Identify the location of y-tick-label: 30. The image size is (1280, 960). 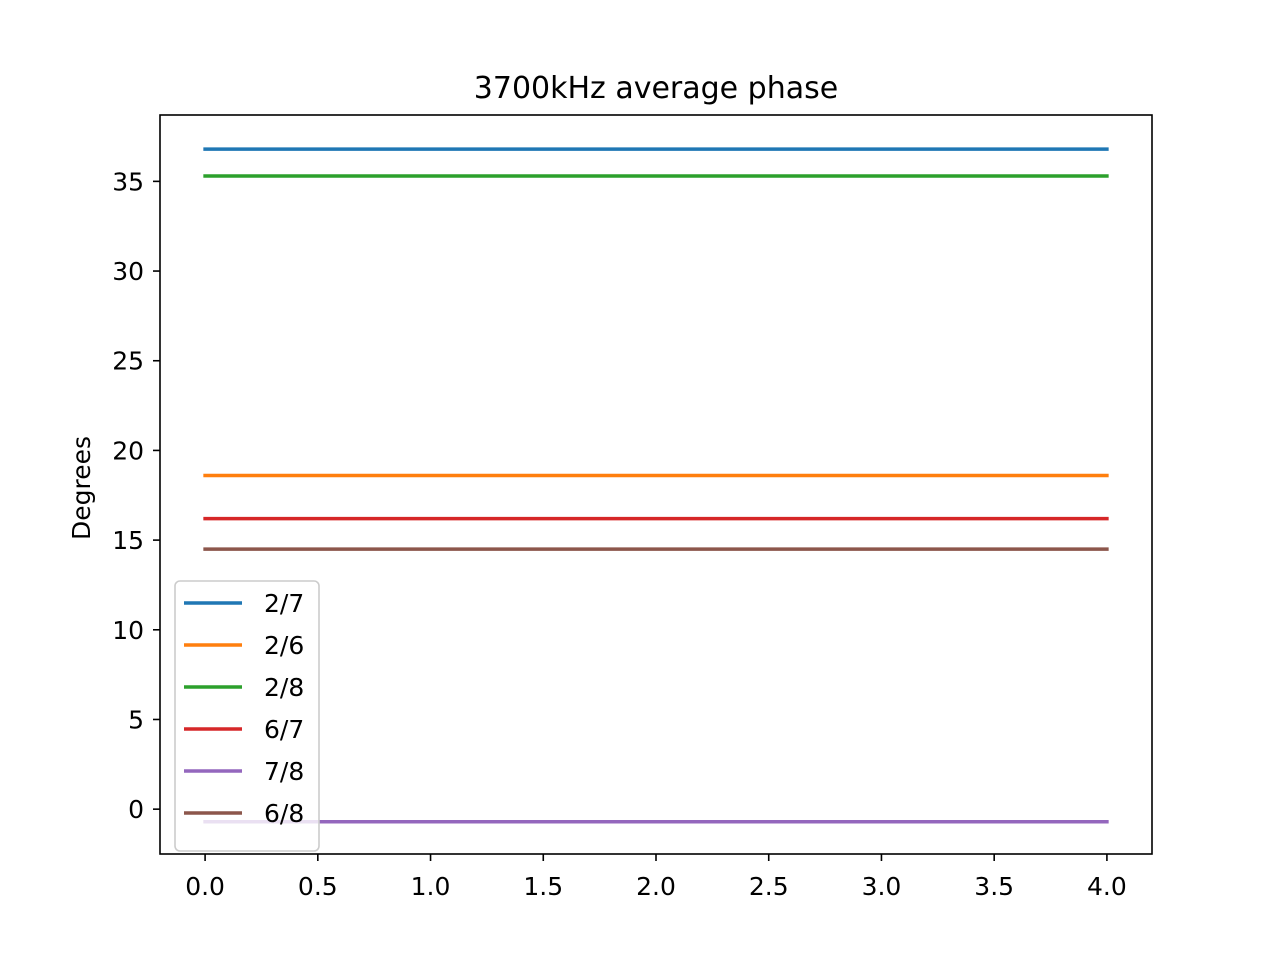
(128, 271).